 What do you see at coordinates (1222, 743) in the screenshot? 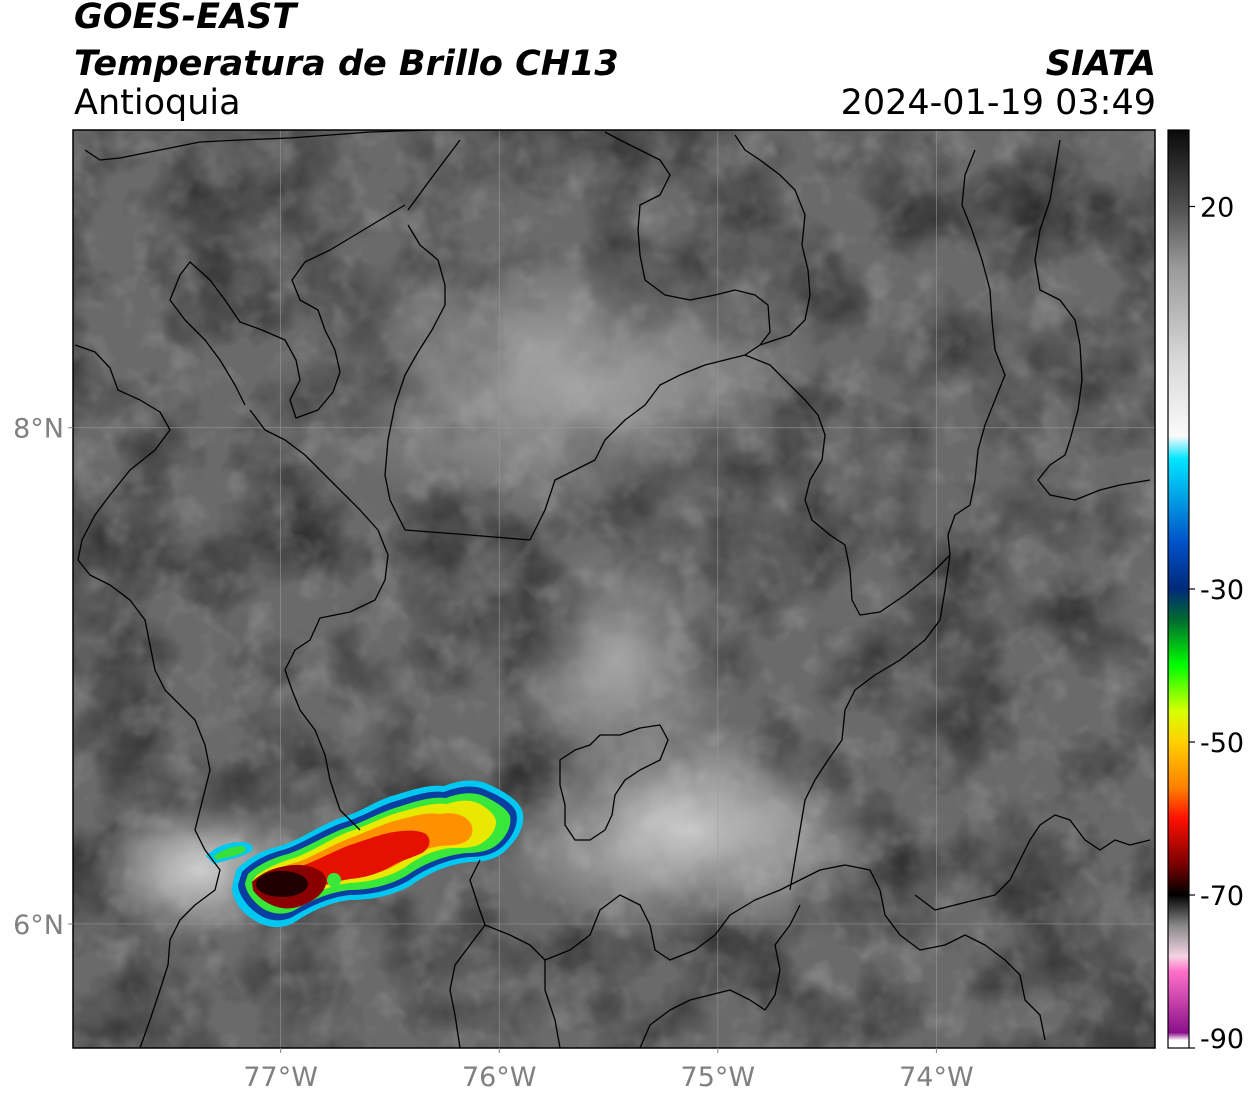
I see `colorbar-tick-label: -50` at bounding box center [1222, 743].